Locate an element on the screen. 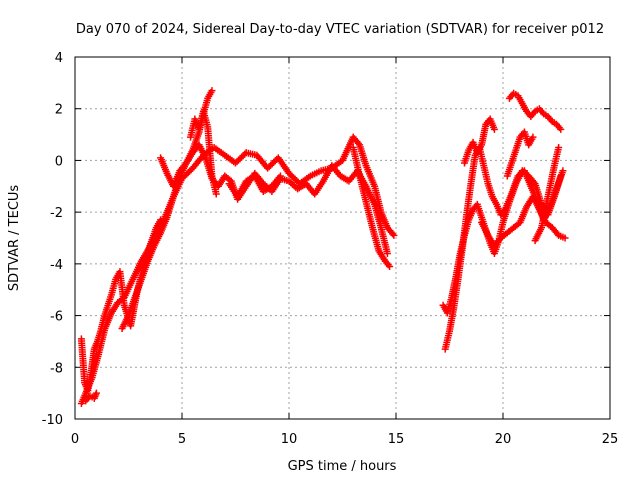  x-tick-label: 25 is located at coordinates (610, 439).